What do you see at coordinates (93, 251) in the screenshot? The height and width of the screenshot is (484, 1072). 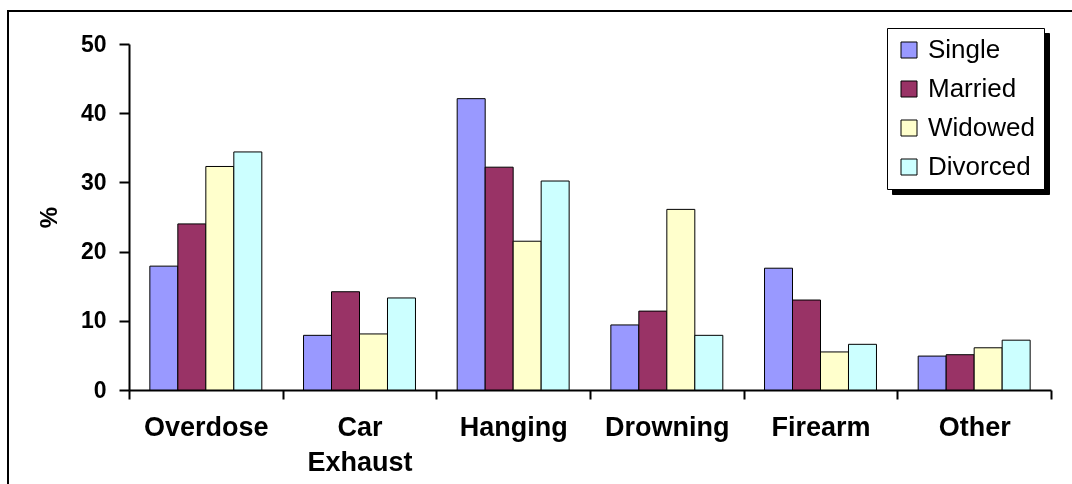 I see `y-tick-label: 20` at bounding box center [93, 251].